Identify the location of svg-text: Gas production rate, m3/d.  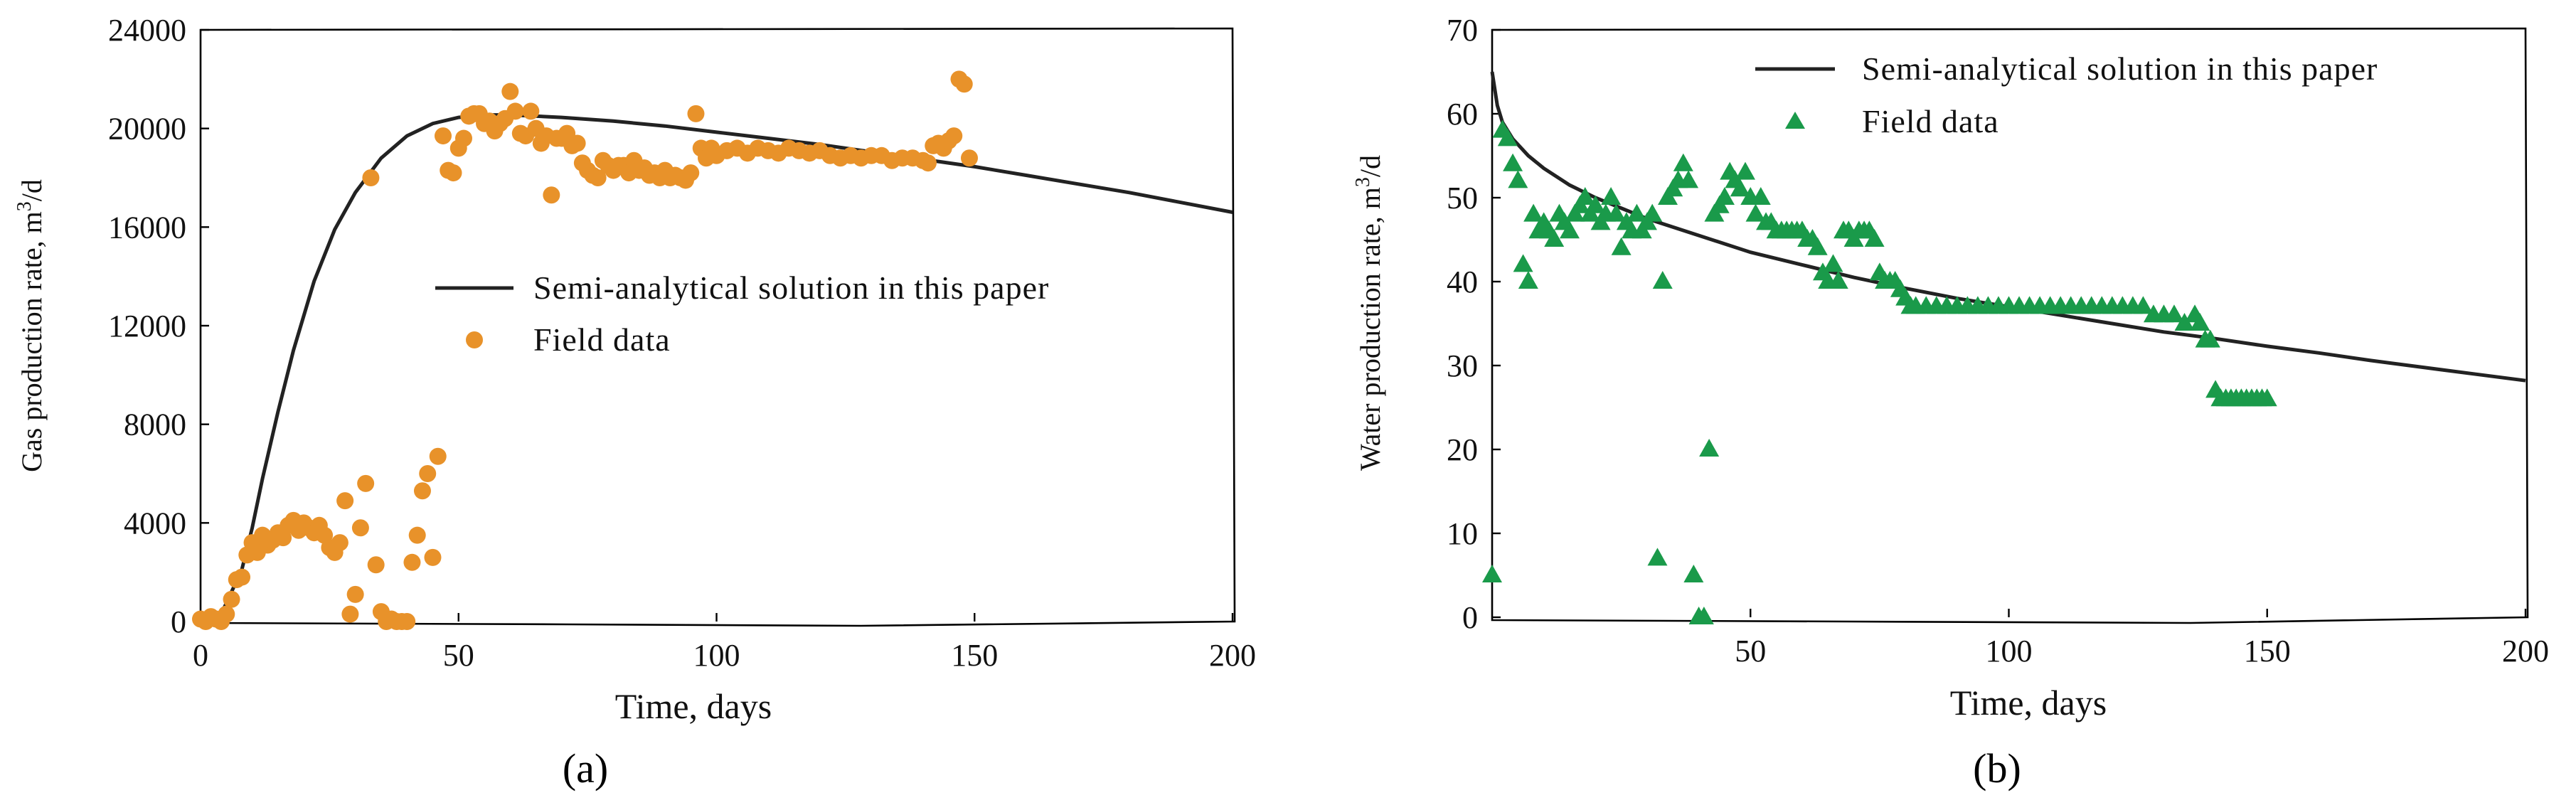
(31, 325).